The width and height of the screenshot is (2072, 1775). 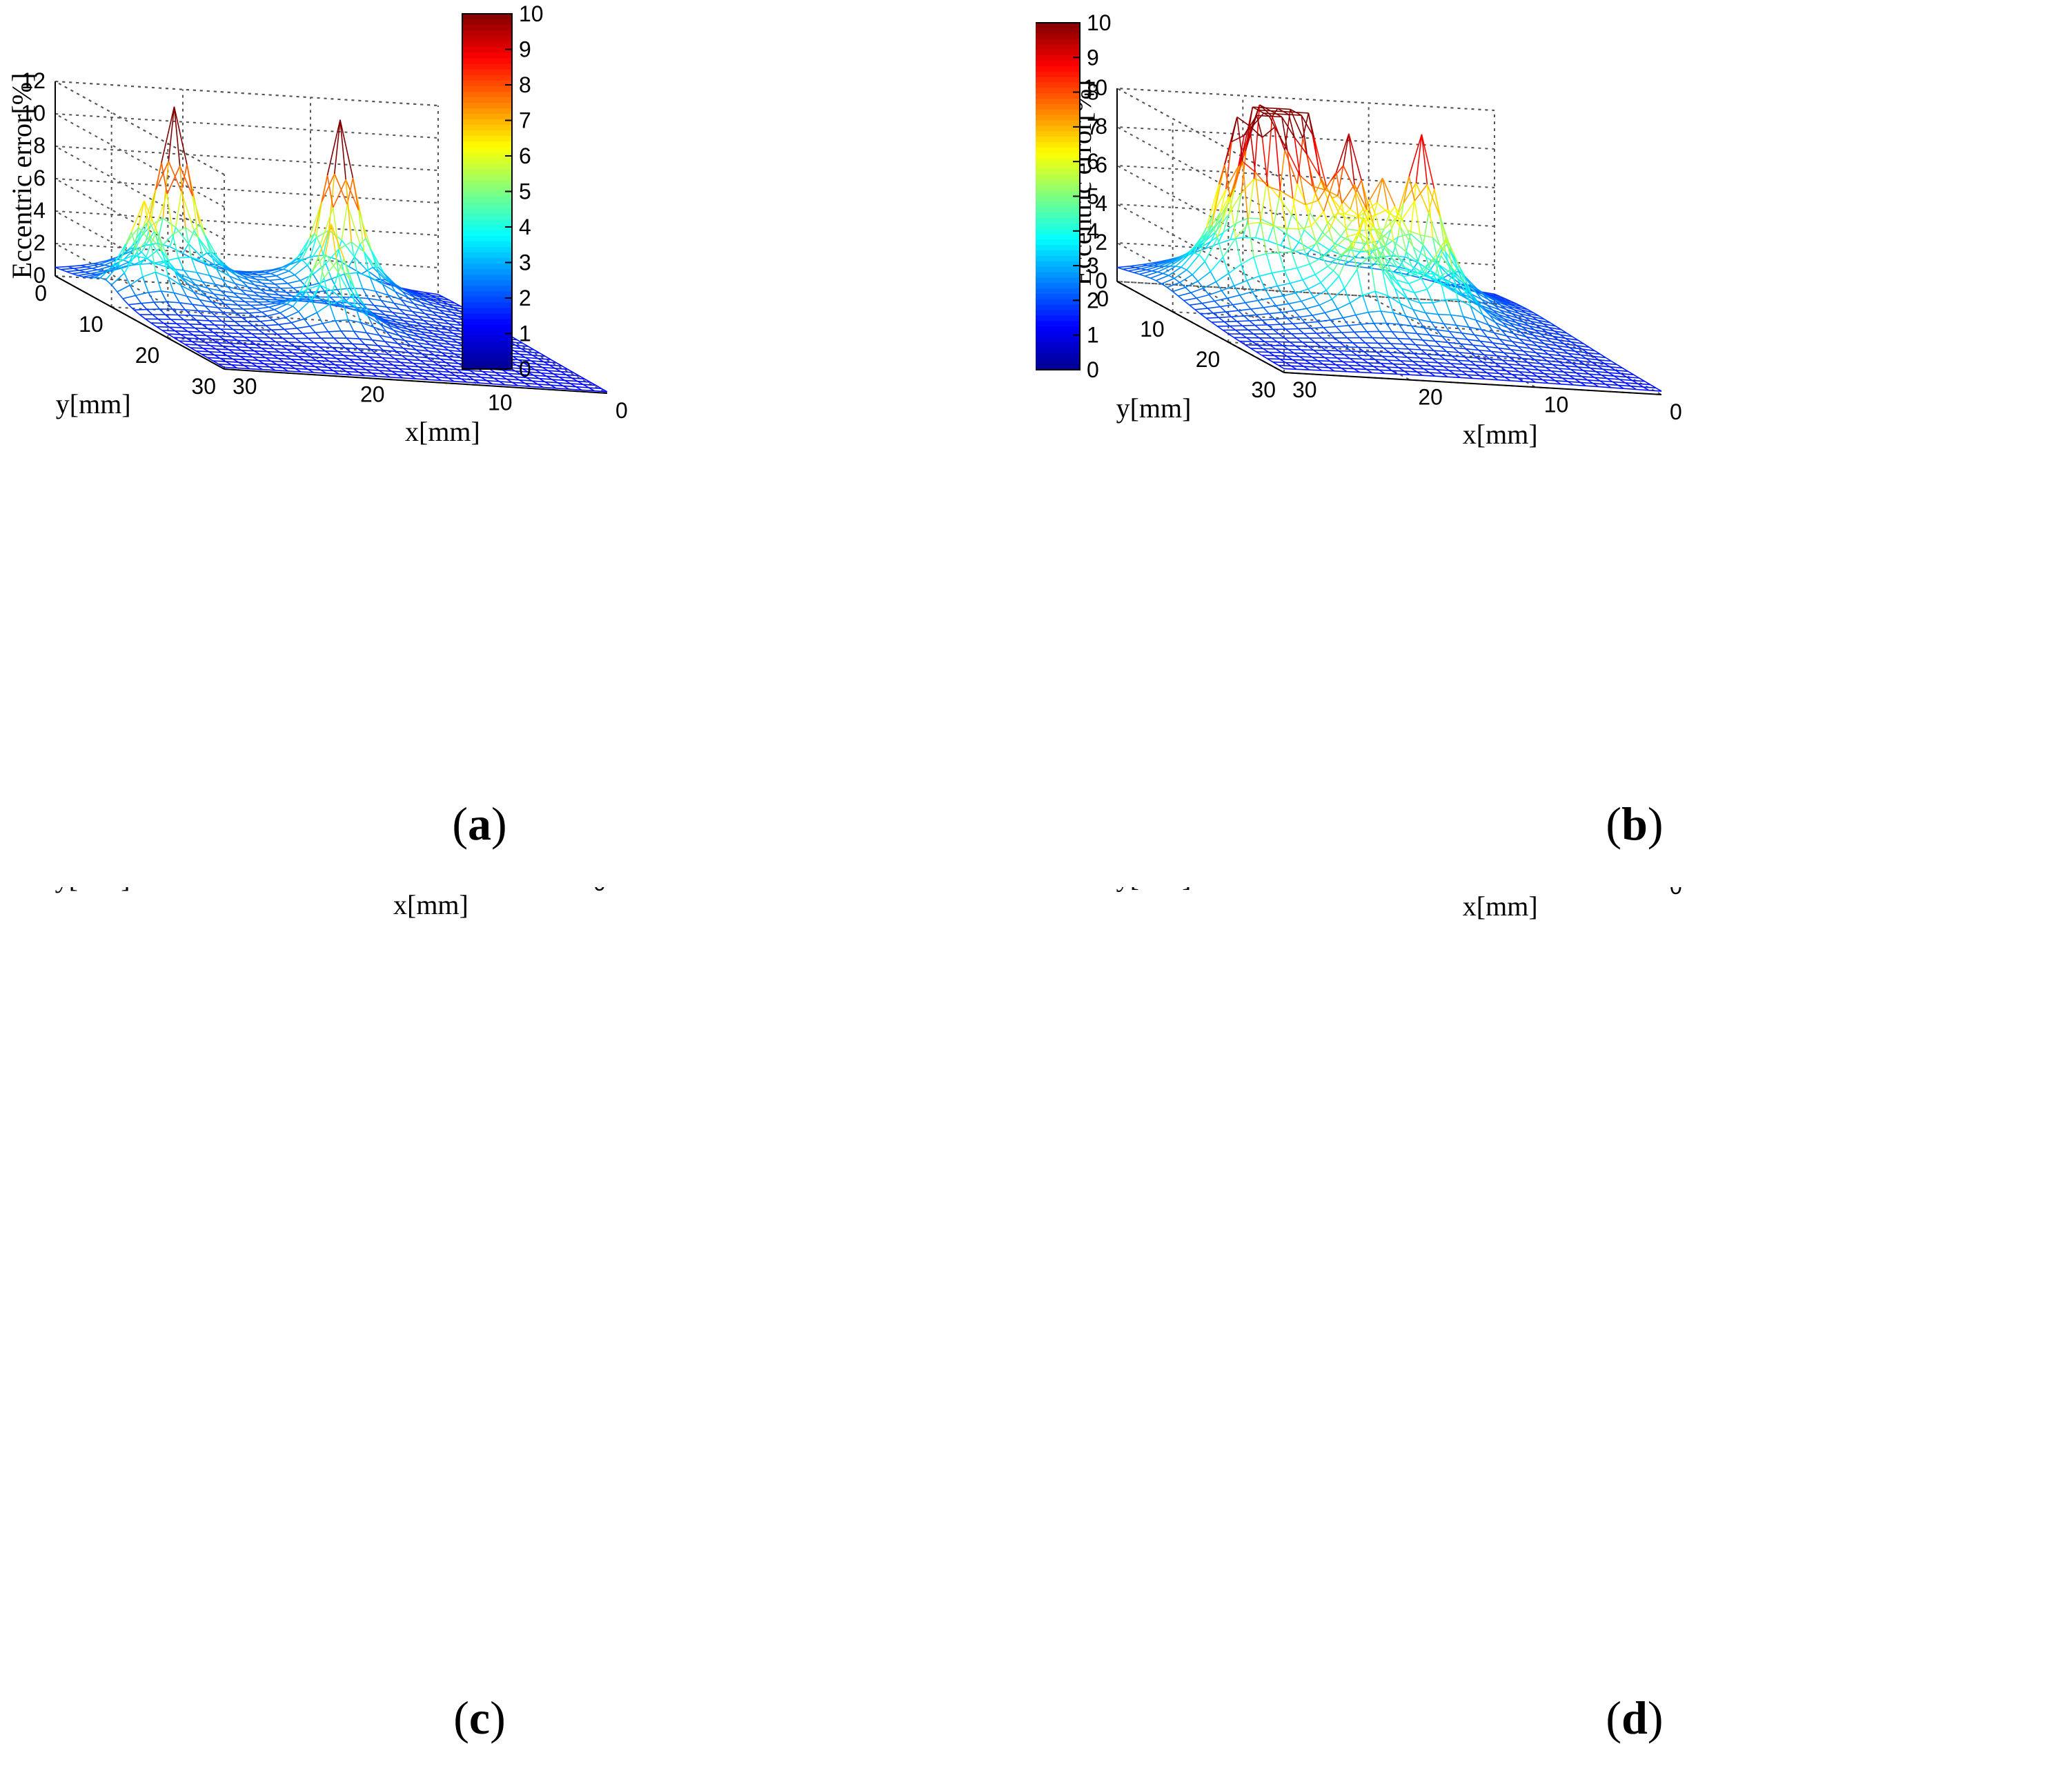 I want to click on colorbar-band, so click(x=1058, y=155).